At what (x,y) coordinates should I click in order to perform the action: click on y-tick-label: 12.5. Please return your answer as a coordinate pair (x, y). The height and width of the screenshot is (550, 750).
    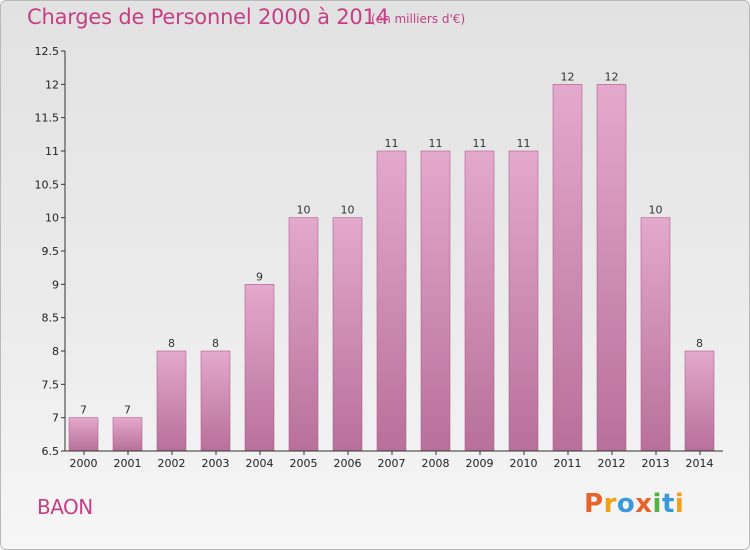
    Looking at the image, I should click on (47, 51).